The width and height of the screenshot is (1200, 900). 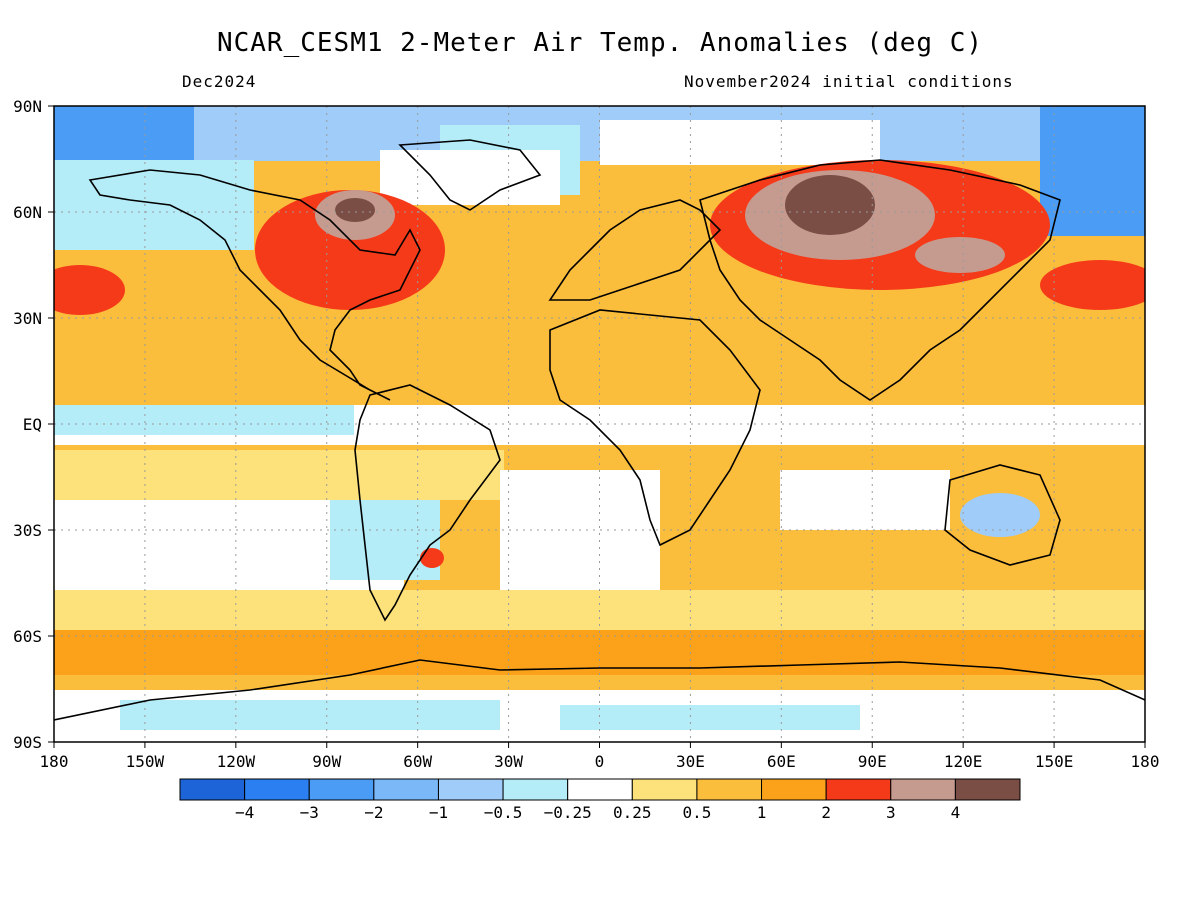 I want to click on longitude-tick-label: 150E, so click(x=1054, y=761).